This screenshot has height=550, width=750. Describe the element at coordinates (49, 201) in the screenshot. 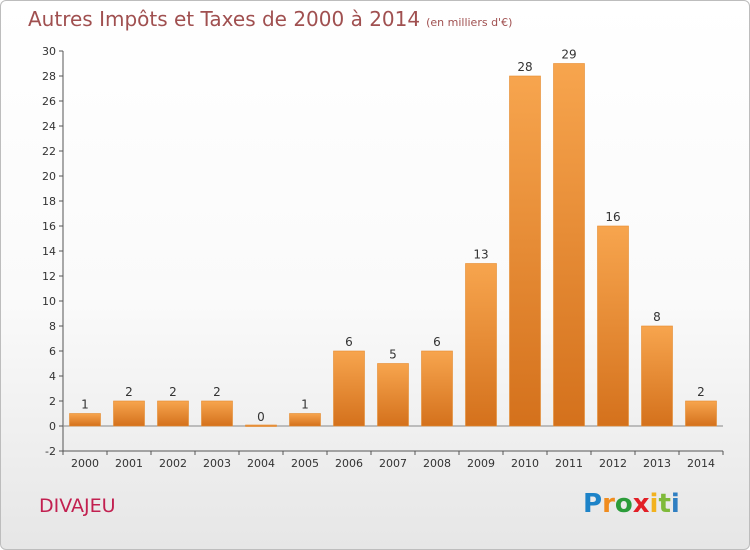

I see `y-tick-label: 18` at that location.